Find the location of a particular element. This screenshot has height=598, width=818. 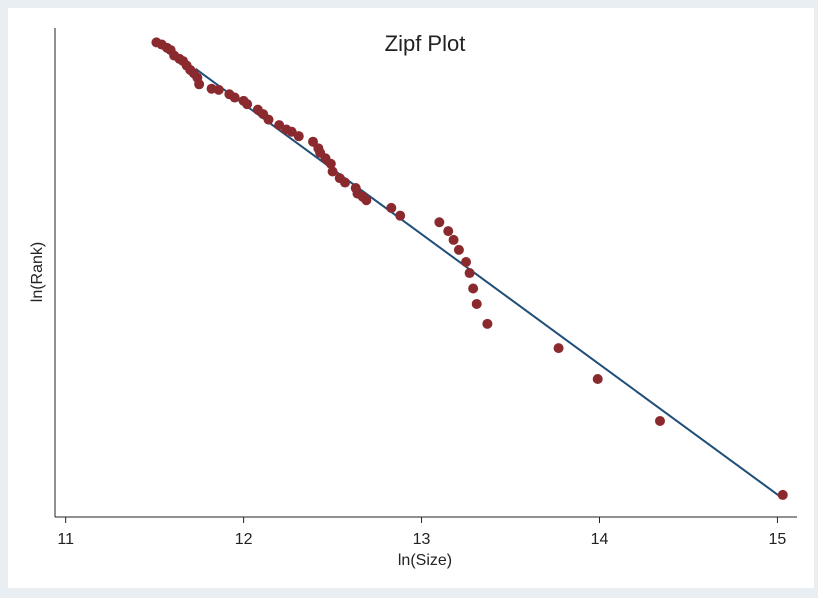

x-tick-label: 13 is located at coordinates (422, 539).